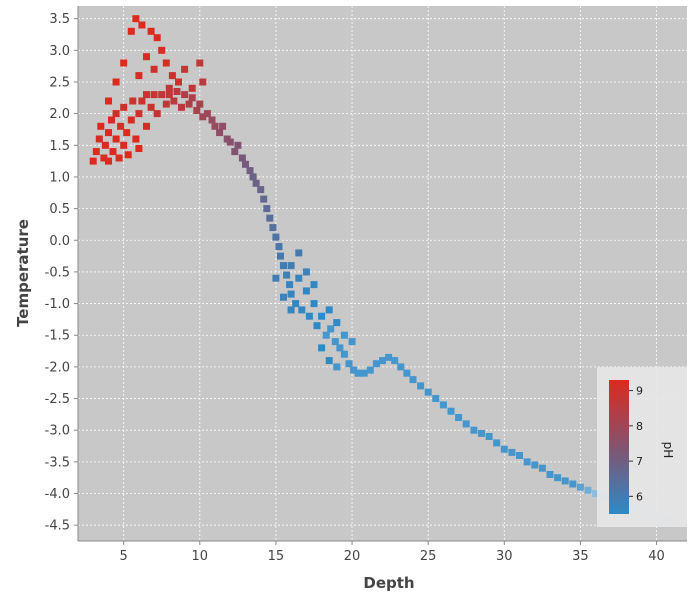 The width and height of the screenshot is (691, 596). I want to click on legend-tick-label: 7, so click(639, 461).